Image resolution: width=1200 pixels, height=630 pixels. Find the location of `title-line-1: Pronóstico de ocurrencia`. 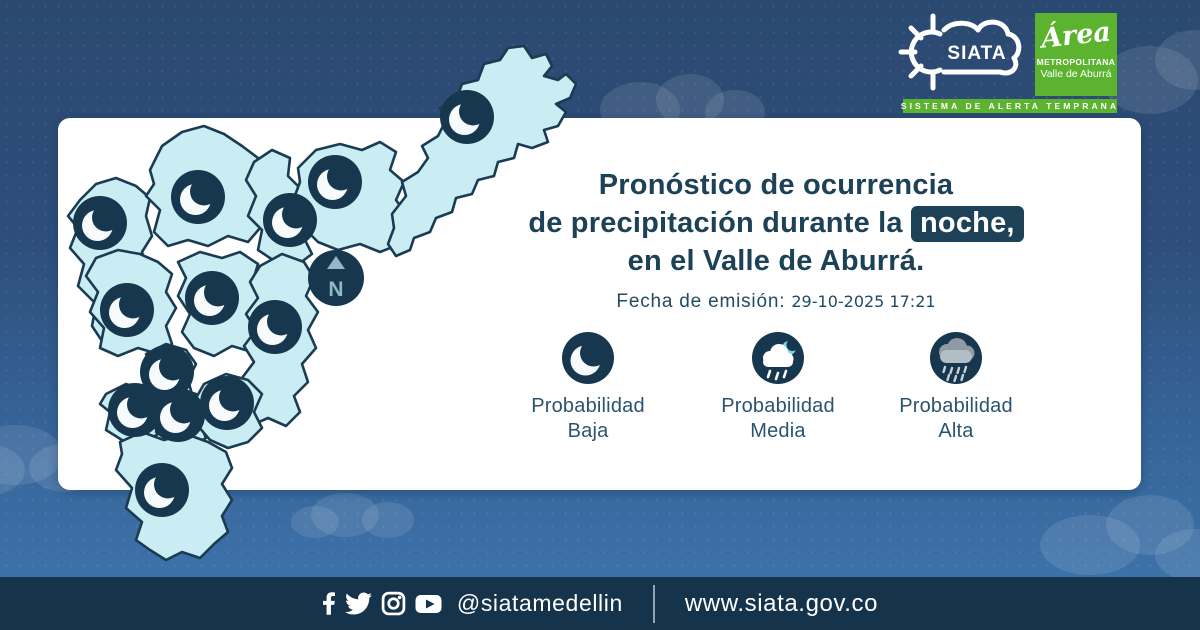

title-line-1: Pronóstico de ocurrencia is located at coordinates (776, 185).